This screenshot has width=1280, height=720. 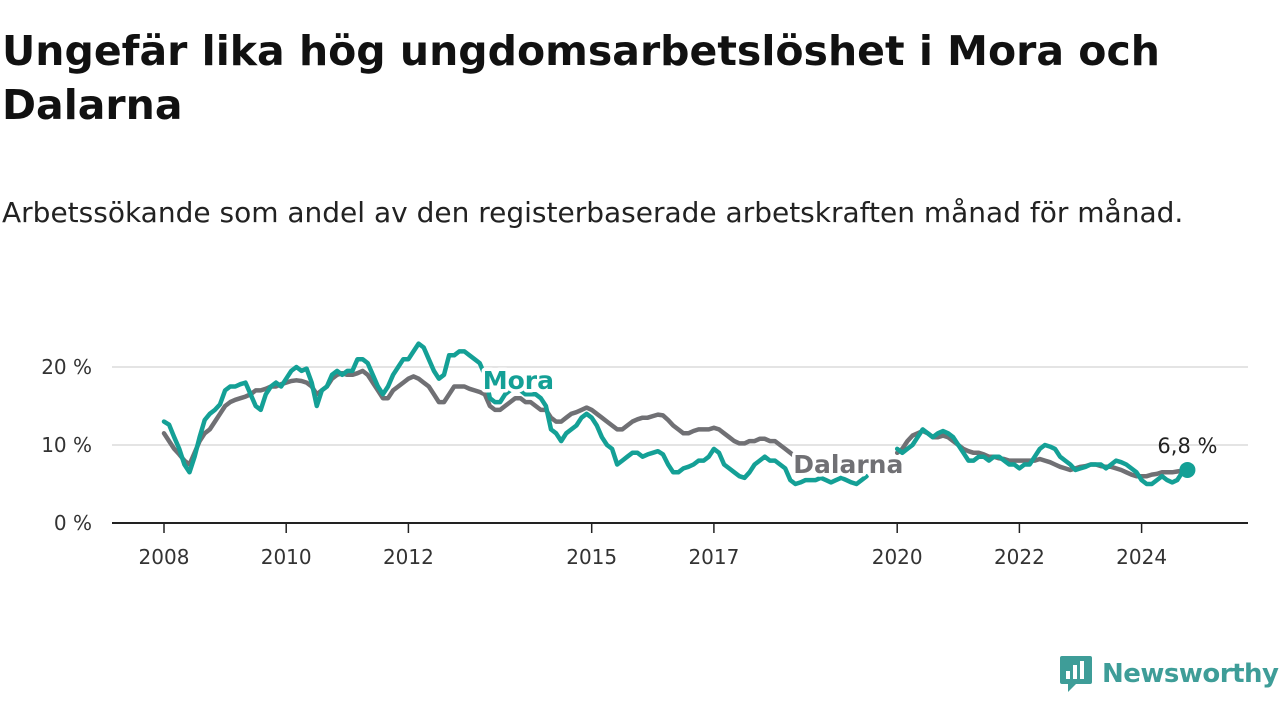 What do you see at coordinates (1019, 557) in the screenshot?
I see `x-tick-label: 2022` at bounding box center [1019, 557].